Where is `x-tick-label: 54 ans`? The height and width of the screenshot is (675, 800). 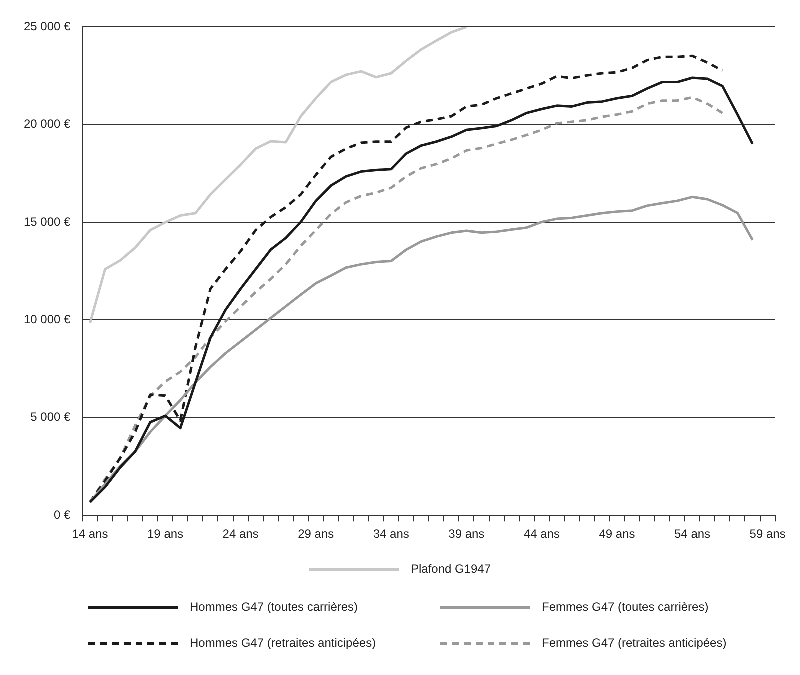 x-tick-label: 54 ans is located at coordinates (692, 534).